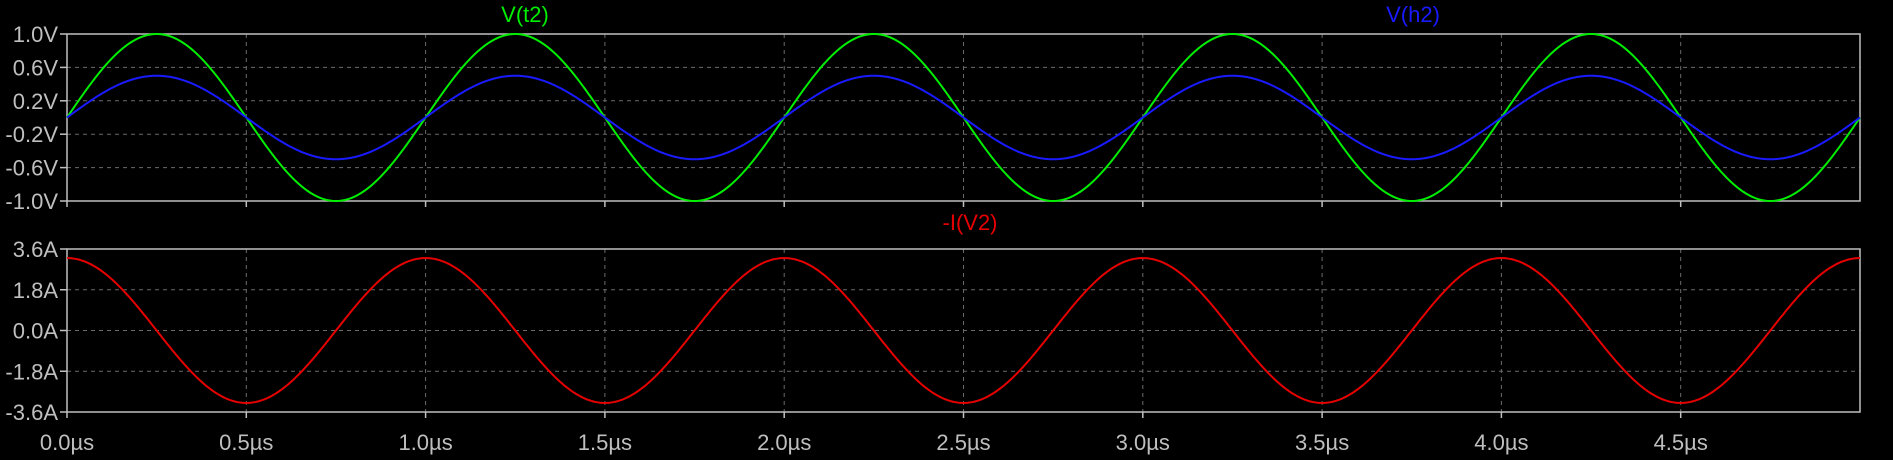  Describe the element at coordinates (963, 442) in the screenshot. I see `x-tick-label: 2.5µs` at that location.